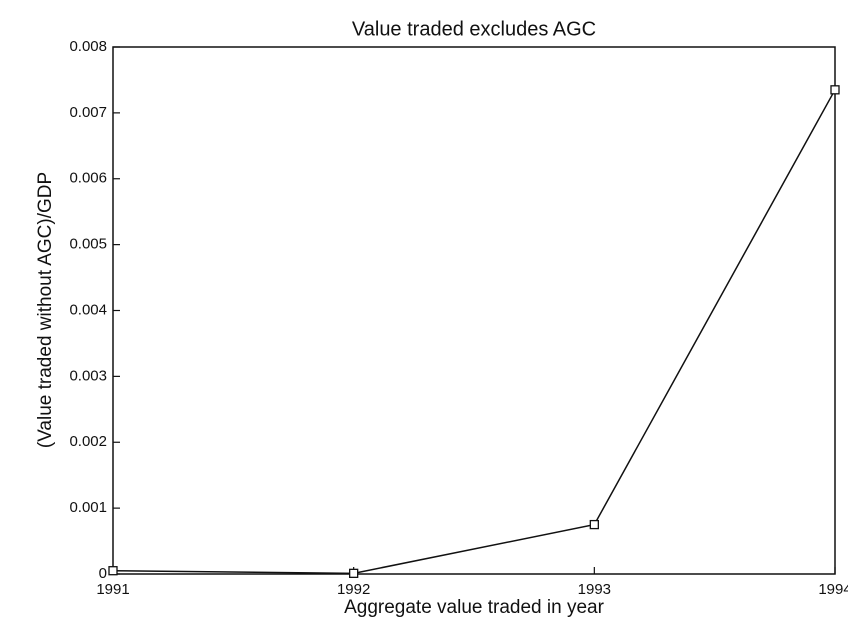  I want to click on x-tick-label: 1994, so click(833, 589).